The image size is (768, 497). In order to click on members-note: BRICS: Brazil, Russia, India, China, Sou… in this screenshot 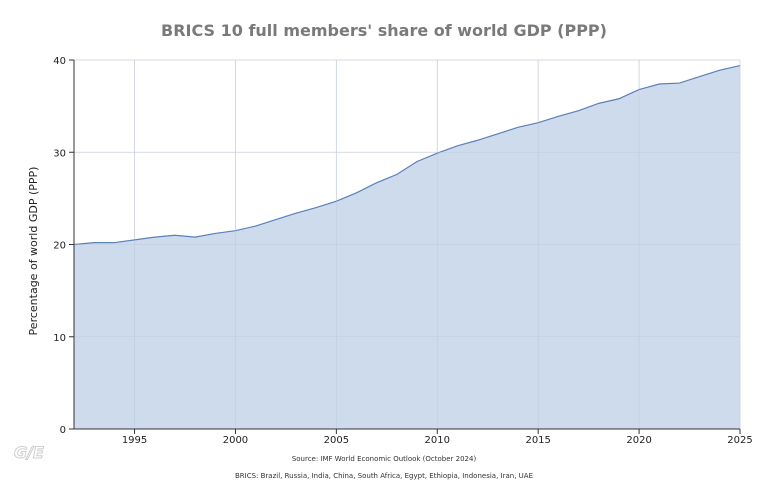, I will do `click(384, 476)`.